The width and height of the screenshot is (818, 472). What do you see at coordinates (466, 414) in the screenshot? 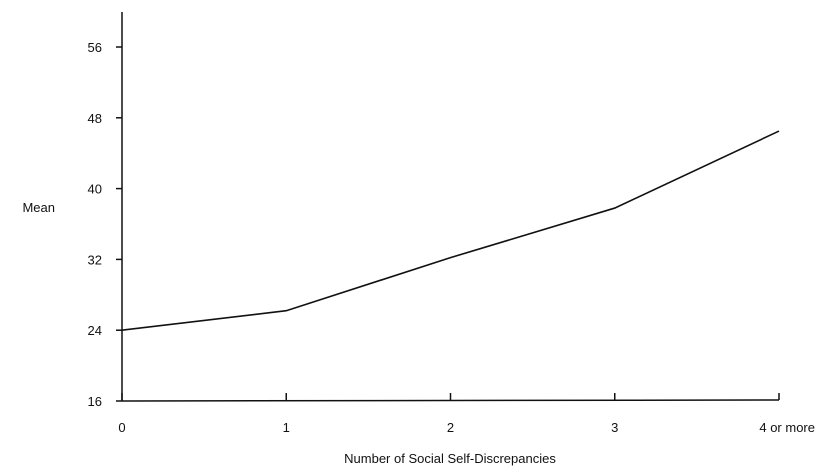
I see `x-axis-ticks: 0 1 2 3 4 or more` at bounding box center [466, 414].